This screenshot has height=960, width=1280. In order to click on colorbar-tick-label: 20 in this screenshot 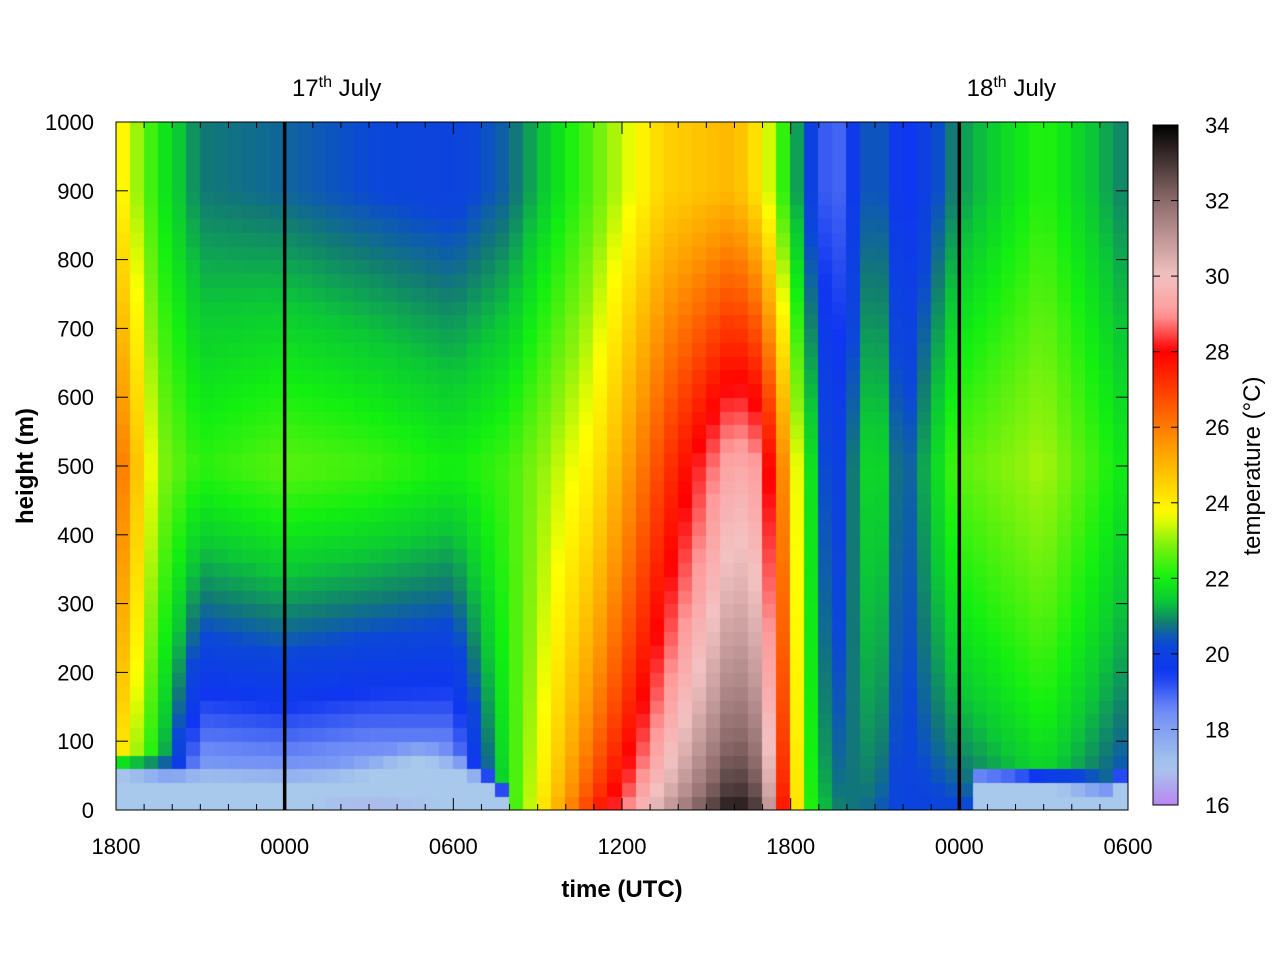, I will do `click(1217, 654)`.